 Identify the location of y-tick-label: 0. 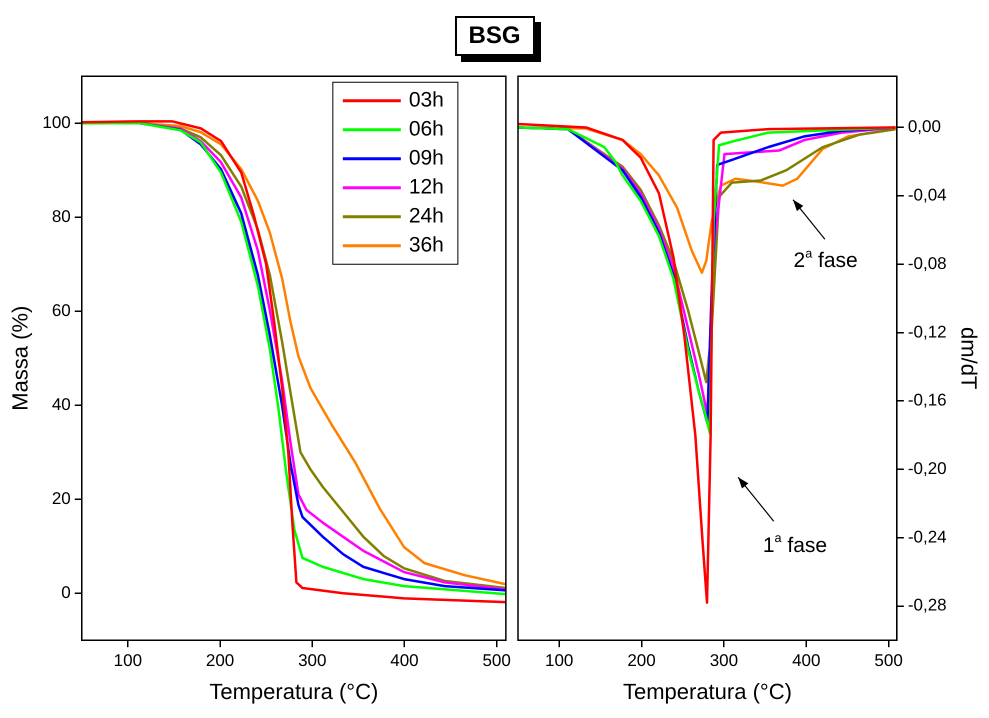
(66, 592).